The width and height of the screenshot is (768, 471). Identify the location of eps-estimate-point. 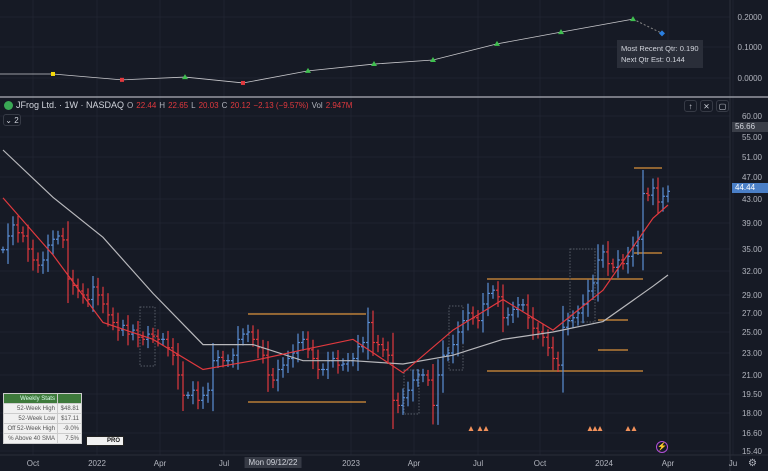
(662, 33).